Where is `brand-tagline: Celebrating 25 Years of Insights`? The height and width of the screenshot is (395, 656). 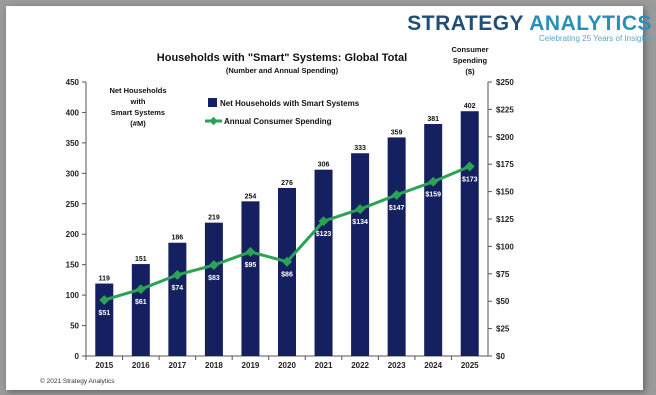 brand-tagline: Celebrating 25 Years of Insights is located at coordinates (595, 38).